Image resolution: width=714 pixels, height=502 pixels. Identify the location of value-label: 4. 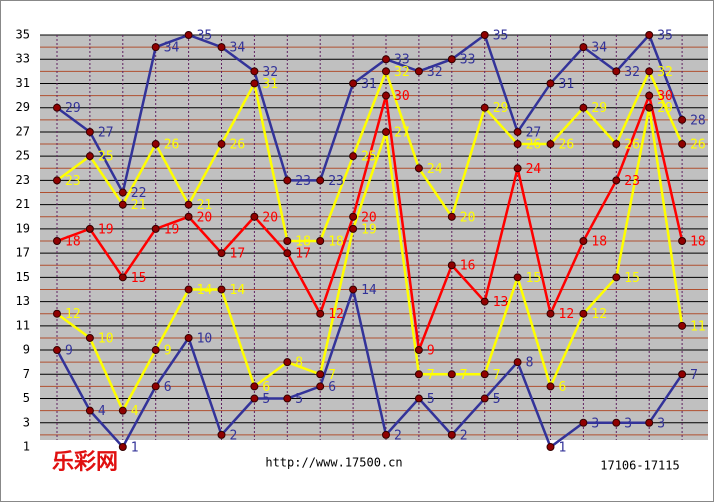
(135, 411).